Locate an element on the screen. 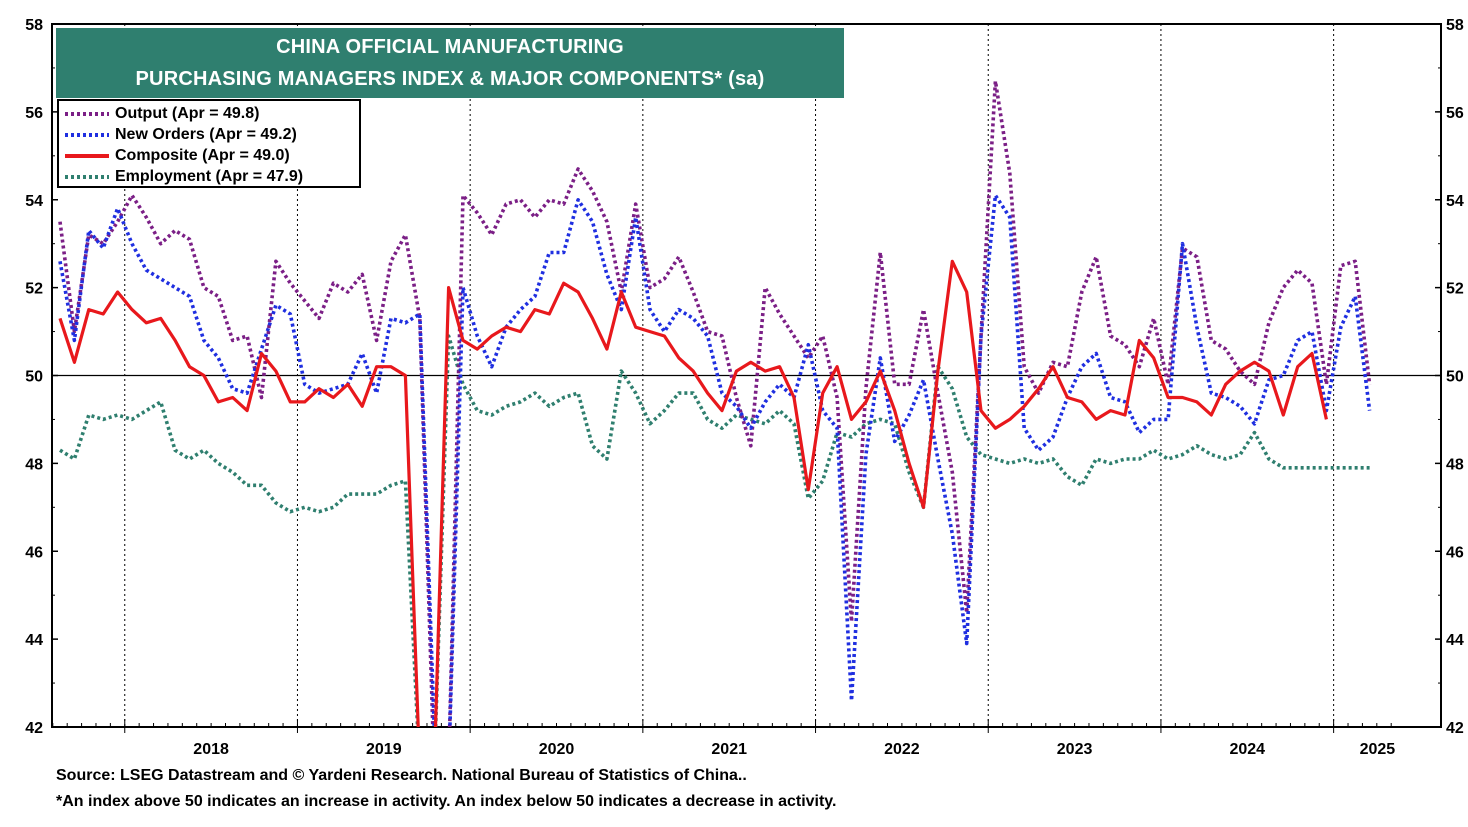 The height and width of the screenshot is (827, 1468). y-tick-label-right: 50 is located at coordinates (1455, 377).